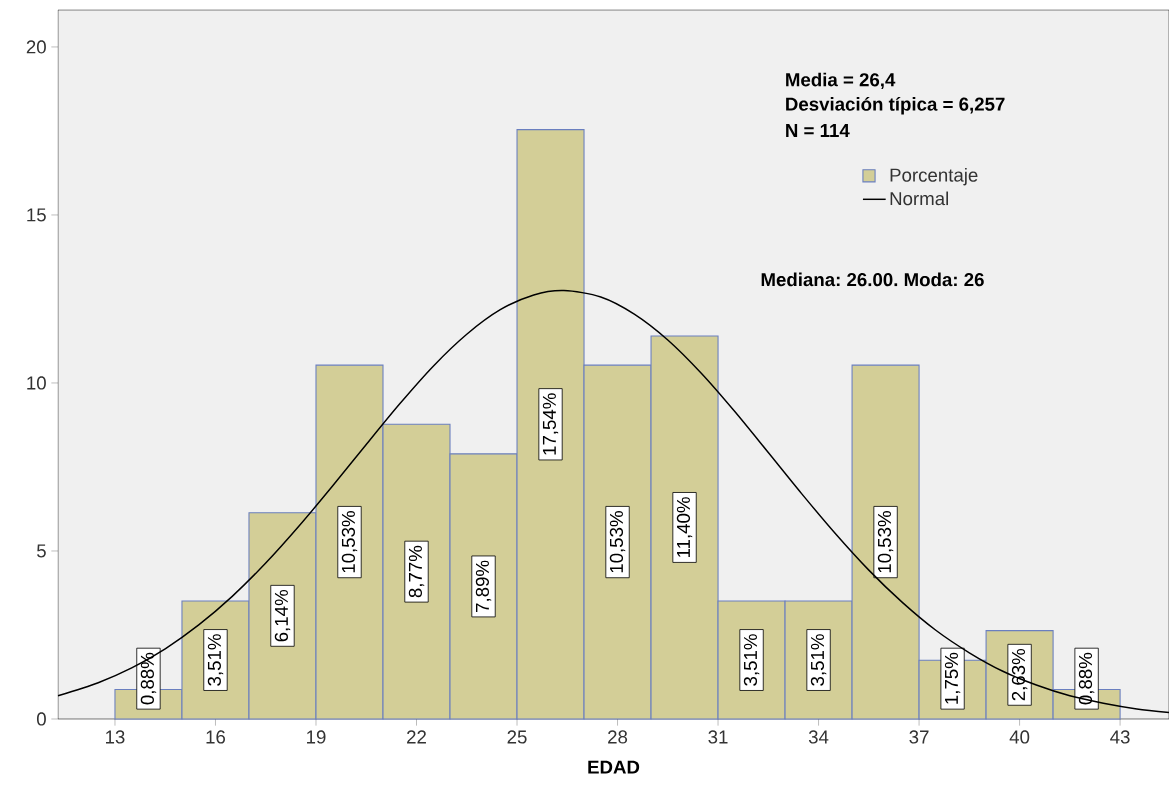 The width and height of the screenshot is (1169, 805). I want to click on x-tick-label: 13, so click(115, 737).